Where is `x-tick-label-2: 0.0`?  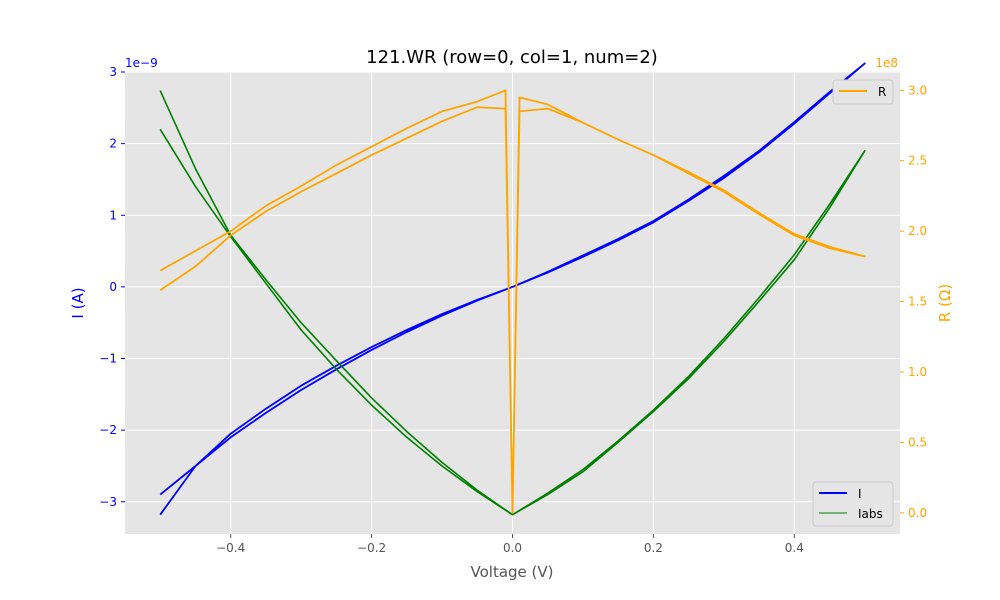 x-tick-label-2: 0.0 is located at coordinates (512, 548).